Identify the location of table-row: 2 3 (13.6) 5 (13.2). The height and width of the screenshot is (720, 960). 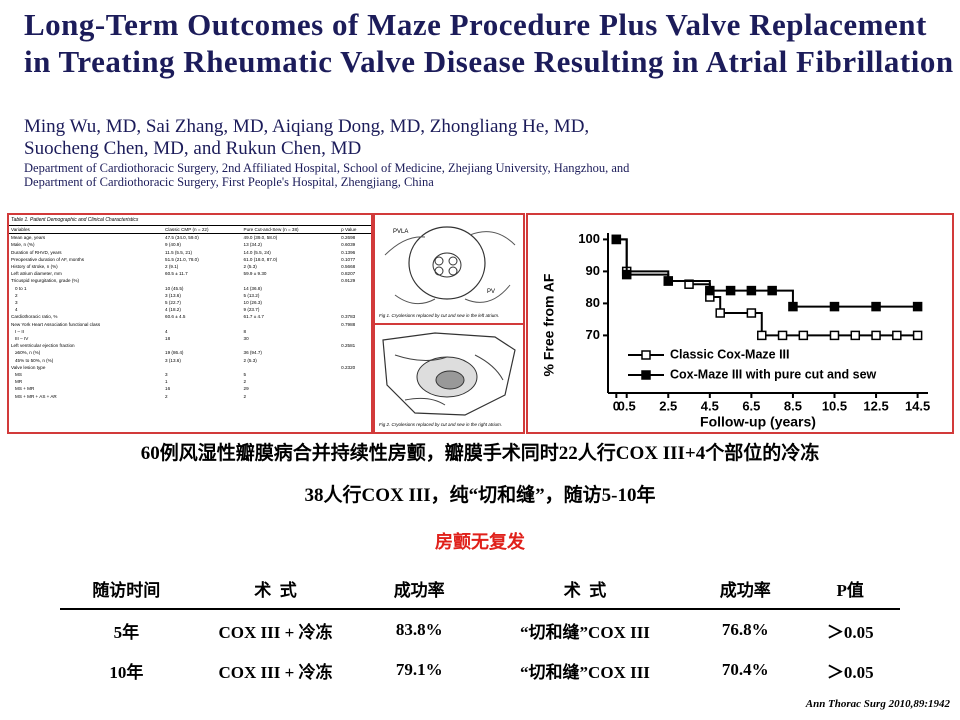
(190, 295).